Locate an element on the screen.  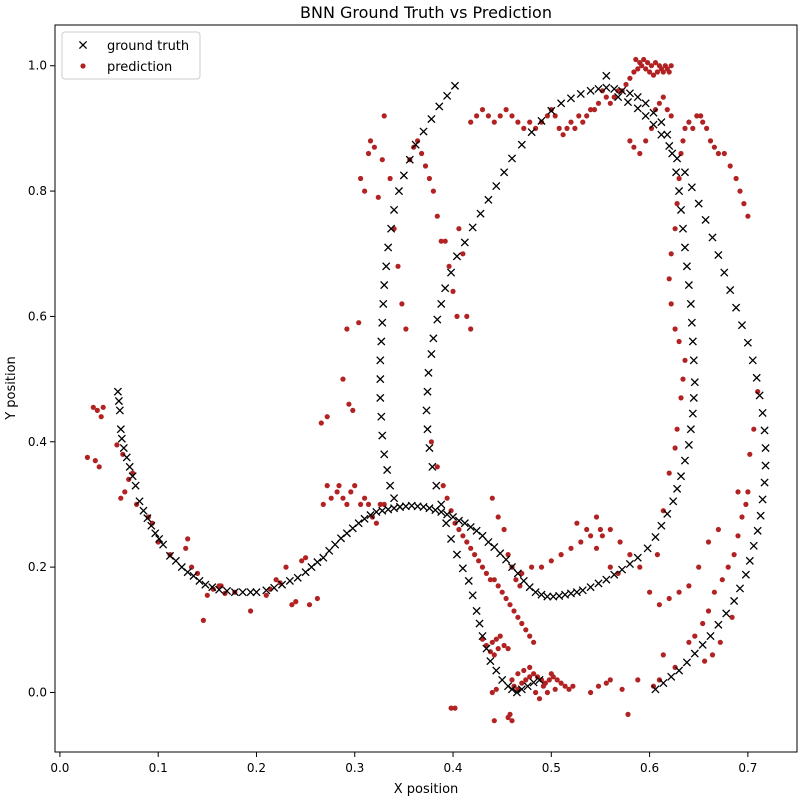
legend-prediction-marker is located at coordinates (83, 66).